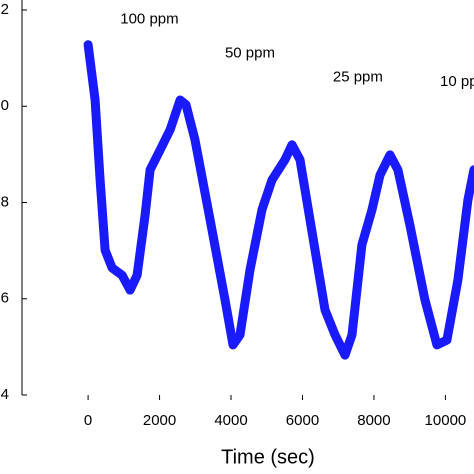 This screenshot has width=474, height=474. Describe the element at coordinates (457, 81) in the screenshot. I see `annotation: 10 ppm` at that location.